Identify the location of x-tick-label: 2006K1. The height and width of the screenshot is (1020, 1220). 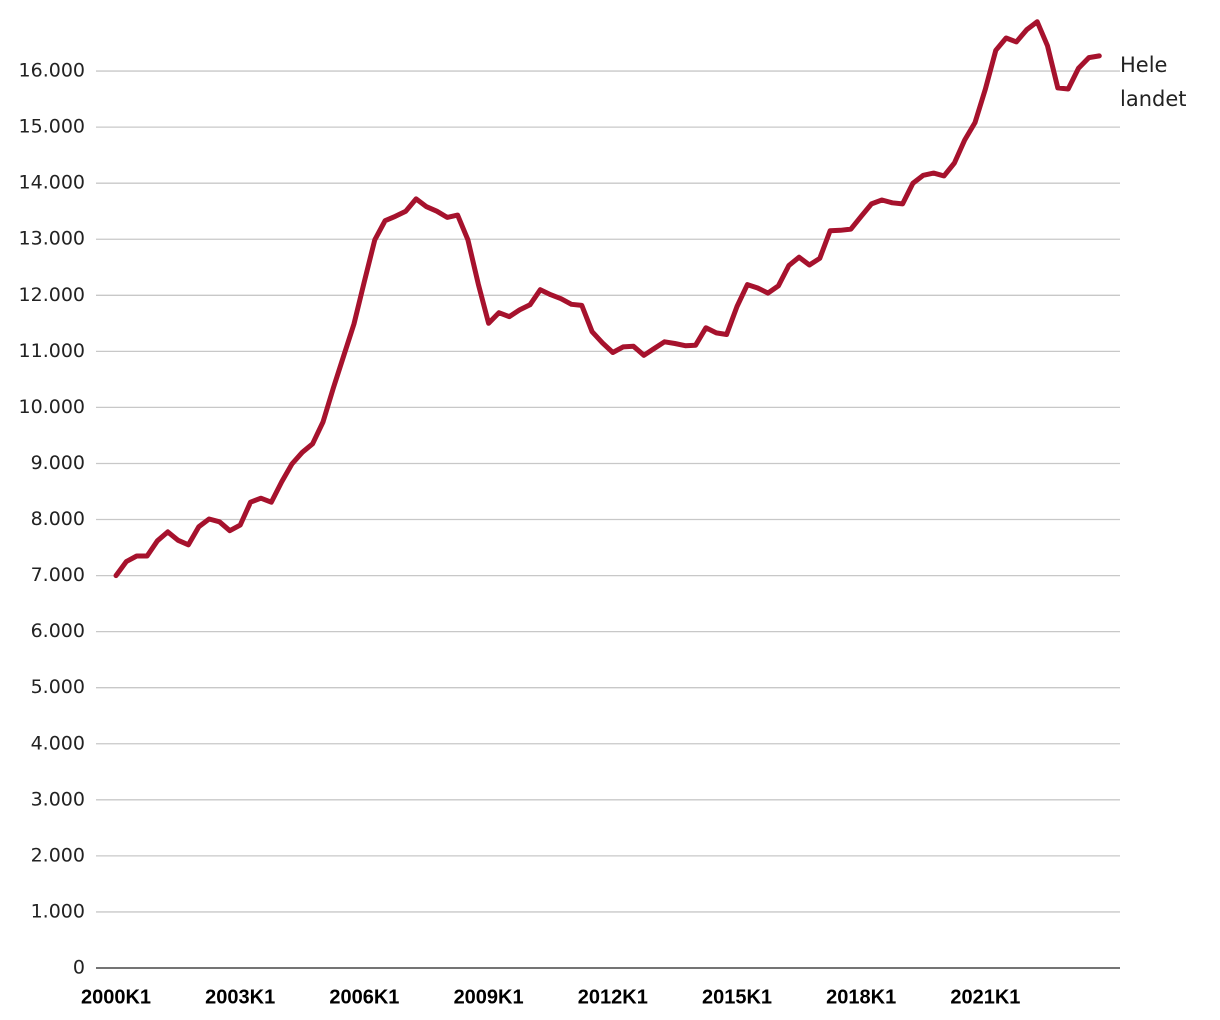
(364, 997).